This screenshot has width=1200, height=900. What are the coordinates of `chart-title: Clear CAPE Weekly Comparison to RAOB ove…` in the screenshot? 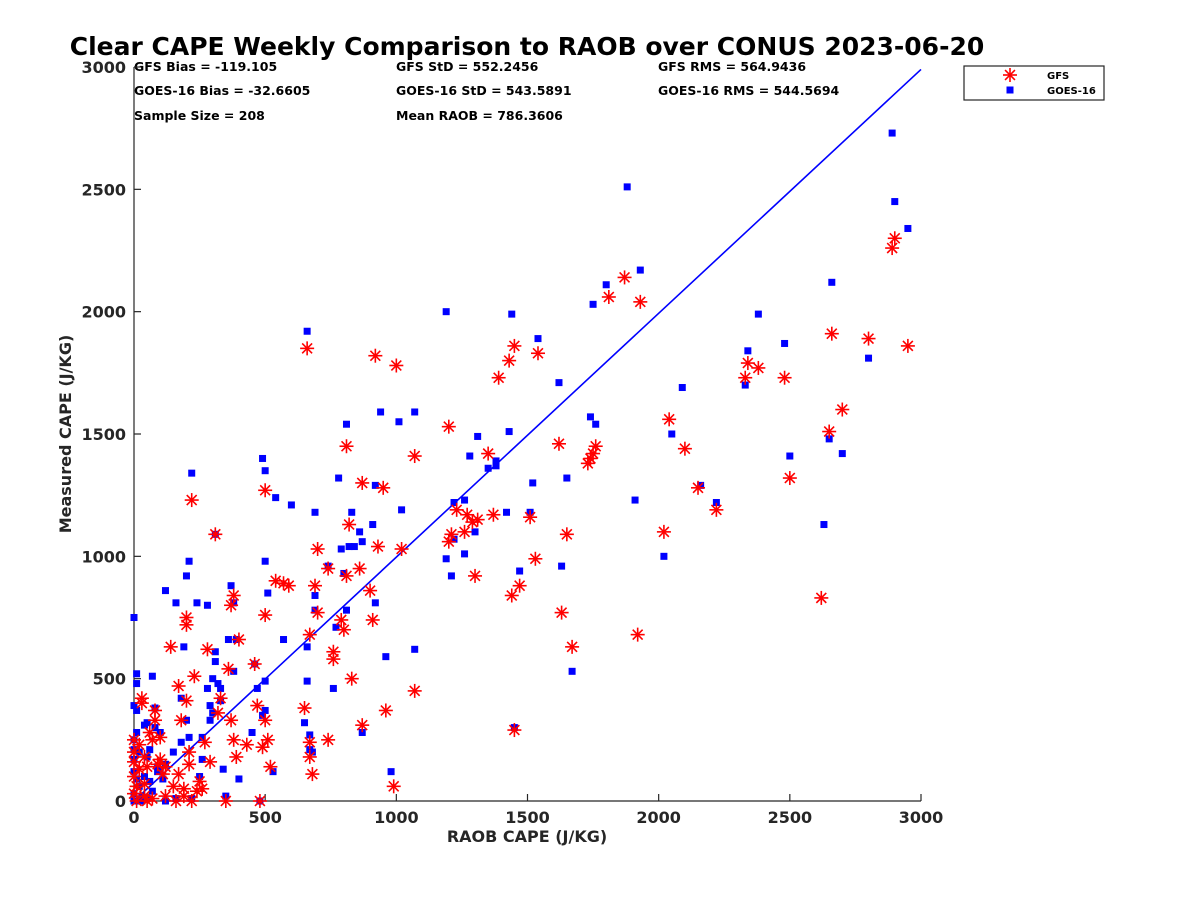 It's located at (527, 46).